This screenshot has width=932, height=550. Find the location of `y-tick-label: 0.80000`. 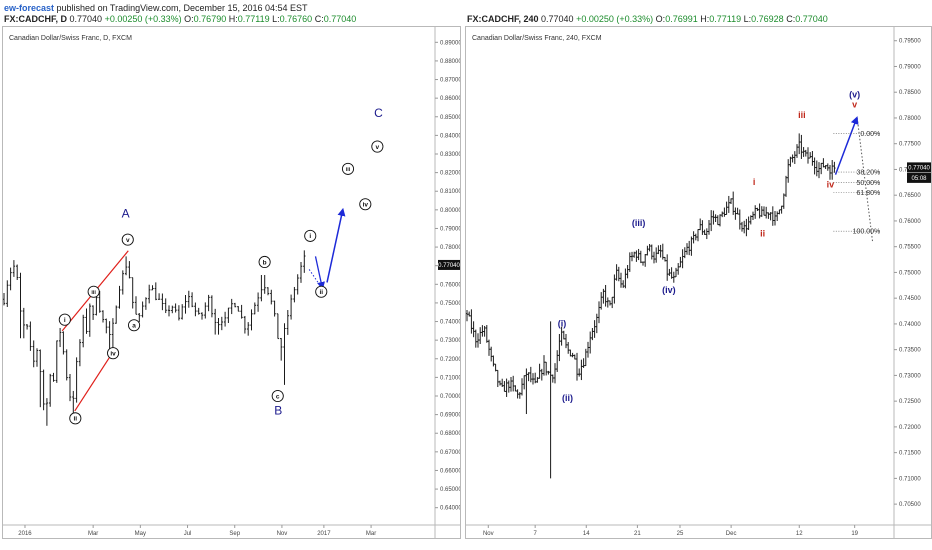

y-tick-label: 0.80000 is located at coordinates (450, 211).